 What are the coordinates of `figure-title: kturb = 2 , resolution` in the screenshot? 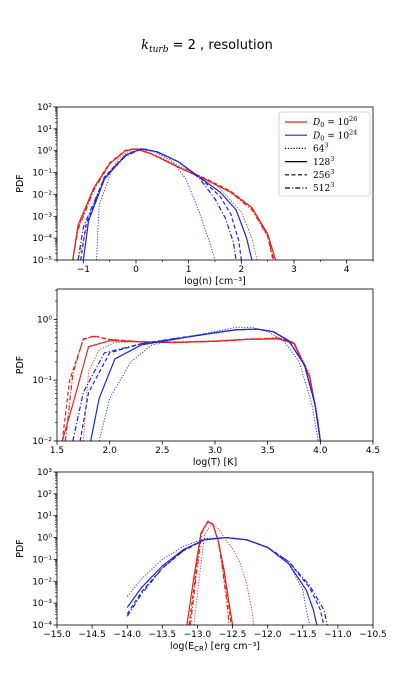 It's located at (207, 46).